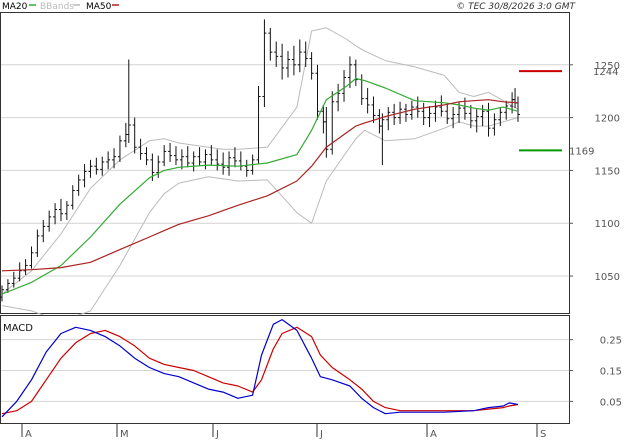 Image resolution: width=627 pixels, height=440 pixels. I want to click on price-y-tick-label: 1150, so click(607, 171).